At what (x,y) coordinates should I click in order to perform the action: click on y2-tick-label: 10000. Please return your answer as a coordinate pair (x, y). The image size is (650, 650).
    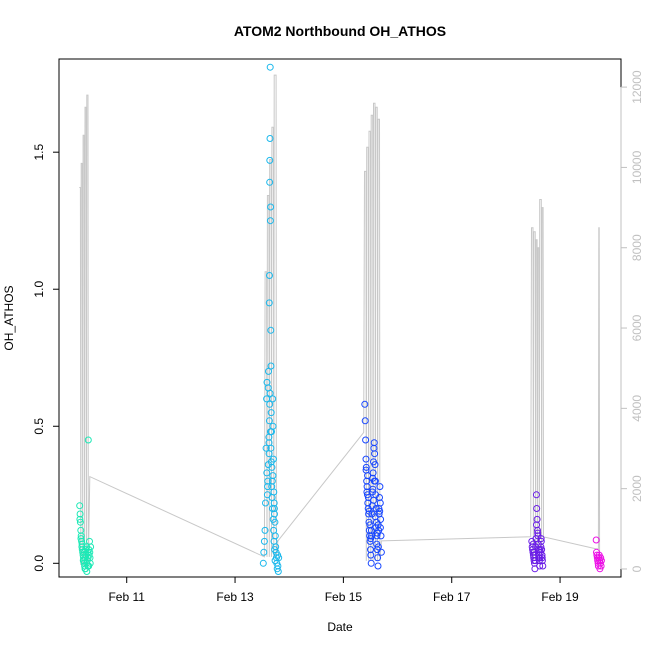
    Looking at the image, I should click on (637, 167).